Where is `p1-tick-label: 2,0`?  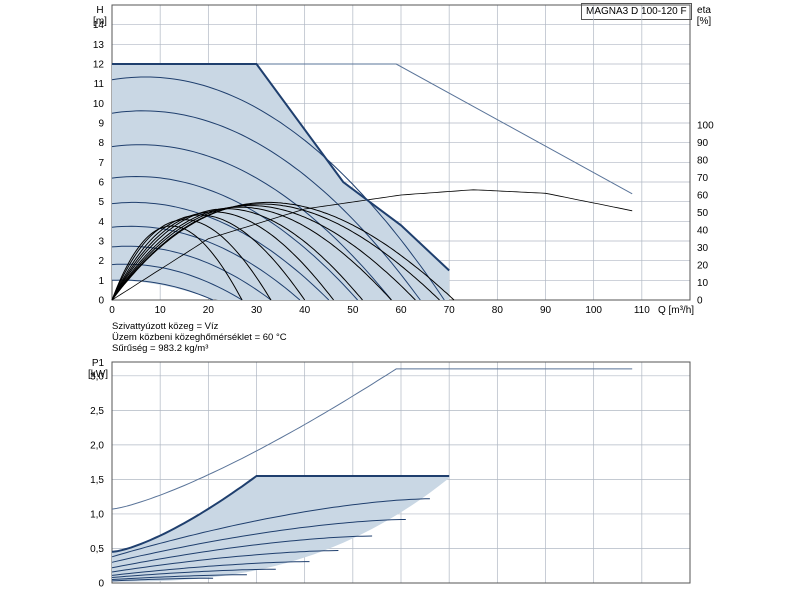 p1-tick-label: 2,0 is located at coordinates (97, 445).